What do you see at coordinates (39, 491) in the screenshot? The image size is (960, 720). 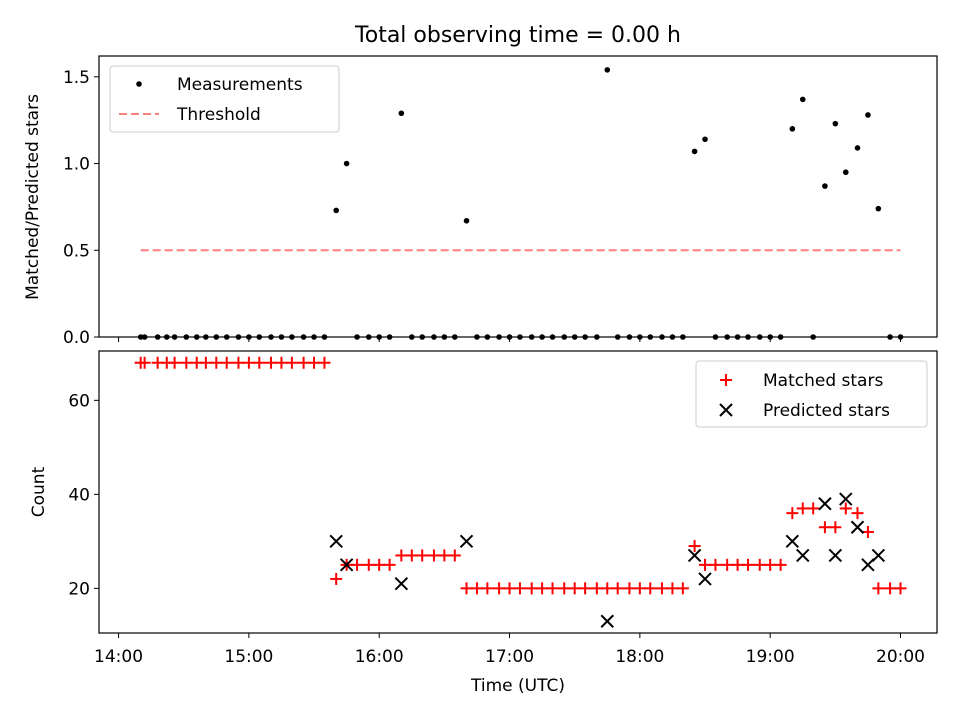 I see `bottom-y-axis-label: Count` at bounding box center [39, 491].